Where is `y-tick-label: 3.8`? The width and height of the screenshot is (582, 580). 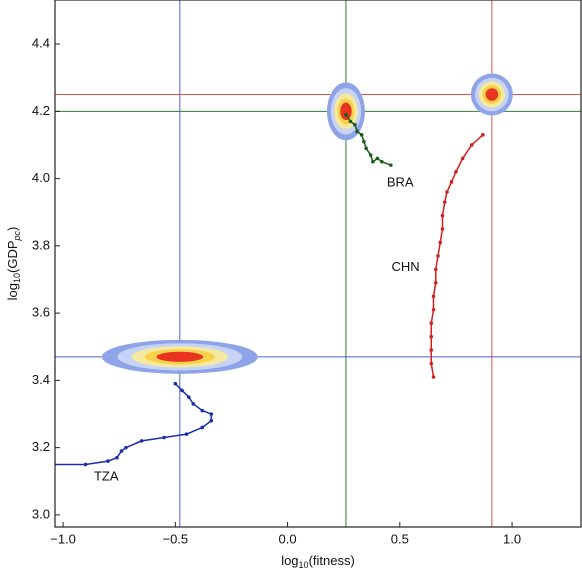 y-tick-label: 3.8 is located at coordinates (41, 244).